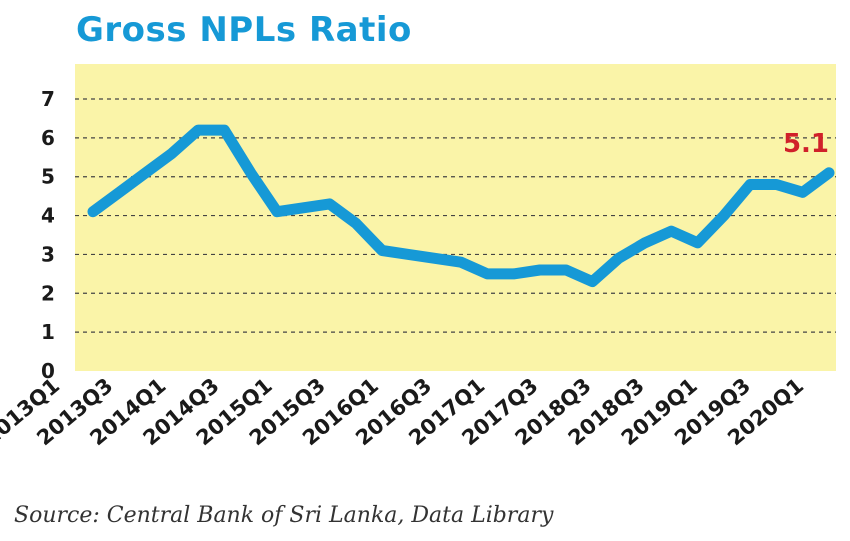 This screenshot has height=541, width=850. I want to click on y-tick-label: 2, so click(48, 293).